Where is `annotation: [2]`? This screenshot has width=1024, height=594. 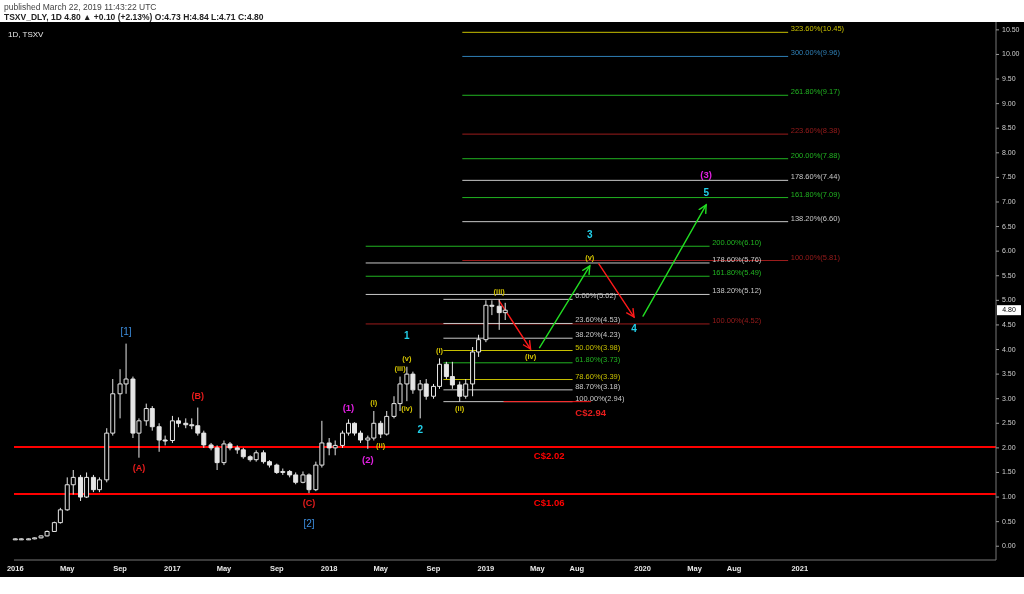 annotation: [2] is located at coordinates (309, 523).